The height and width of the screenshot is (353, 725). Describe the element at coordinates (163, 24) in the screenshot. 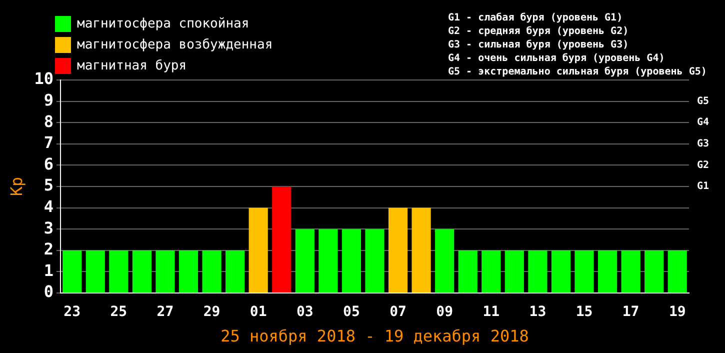

I see `legend-label: магнитосфера спокойная` at that location.